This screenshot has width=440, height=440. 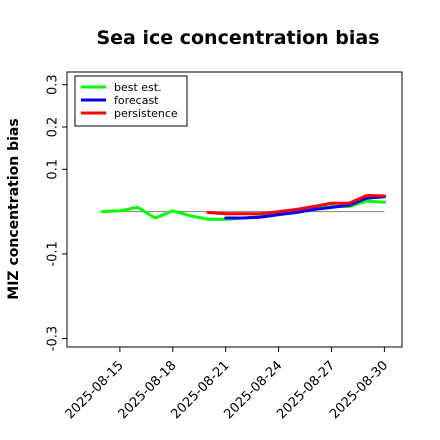 I want to click on y-axis: -0.3 -0.1 0.1 0.2 0.3, so click(x=56, y=212).